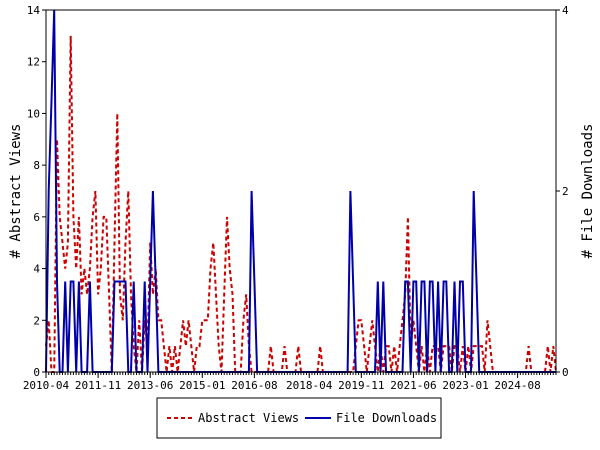 The width and height of the screenshot is (600, 450). What do you see at coordinates (33, 62) in the screenshot?
I see `y-left-tick-label: 12` at bounding box center [33, 62].